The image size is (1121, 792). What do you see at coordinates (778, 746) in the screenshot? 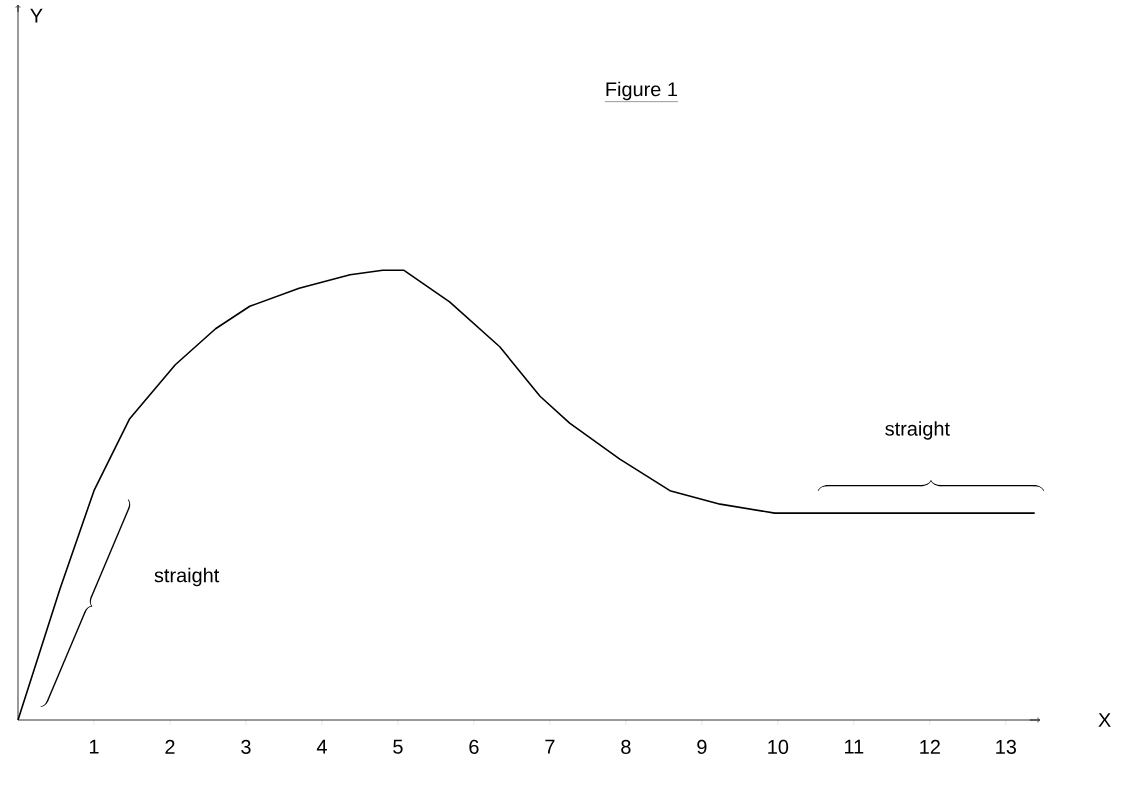
I see `x-tick-label: 10` at bounding box center [778, 746].